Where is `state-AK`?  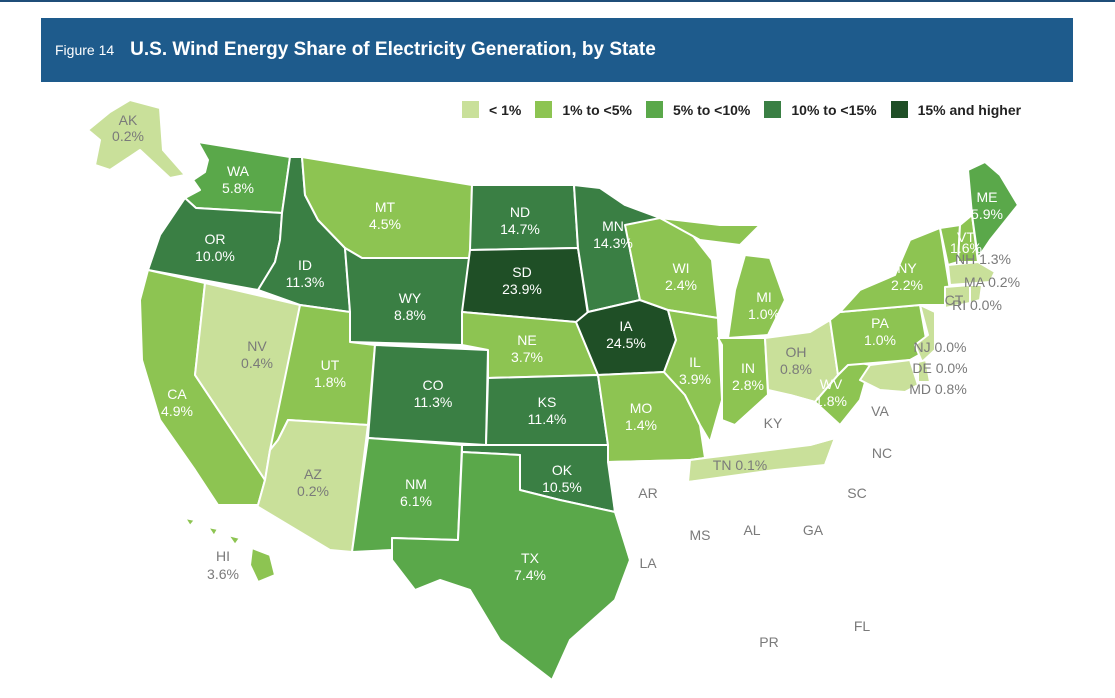
state-AK is located at coordinates (136, 139).